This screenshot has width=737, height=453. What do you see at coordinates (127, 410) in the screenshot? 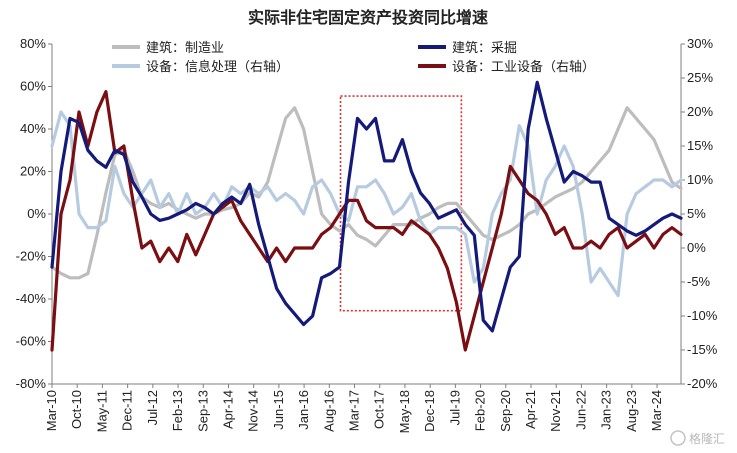
I see `x-tick-label: Dec-11` at bounding box center [127, 410].